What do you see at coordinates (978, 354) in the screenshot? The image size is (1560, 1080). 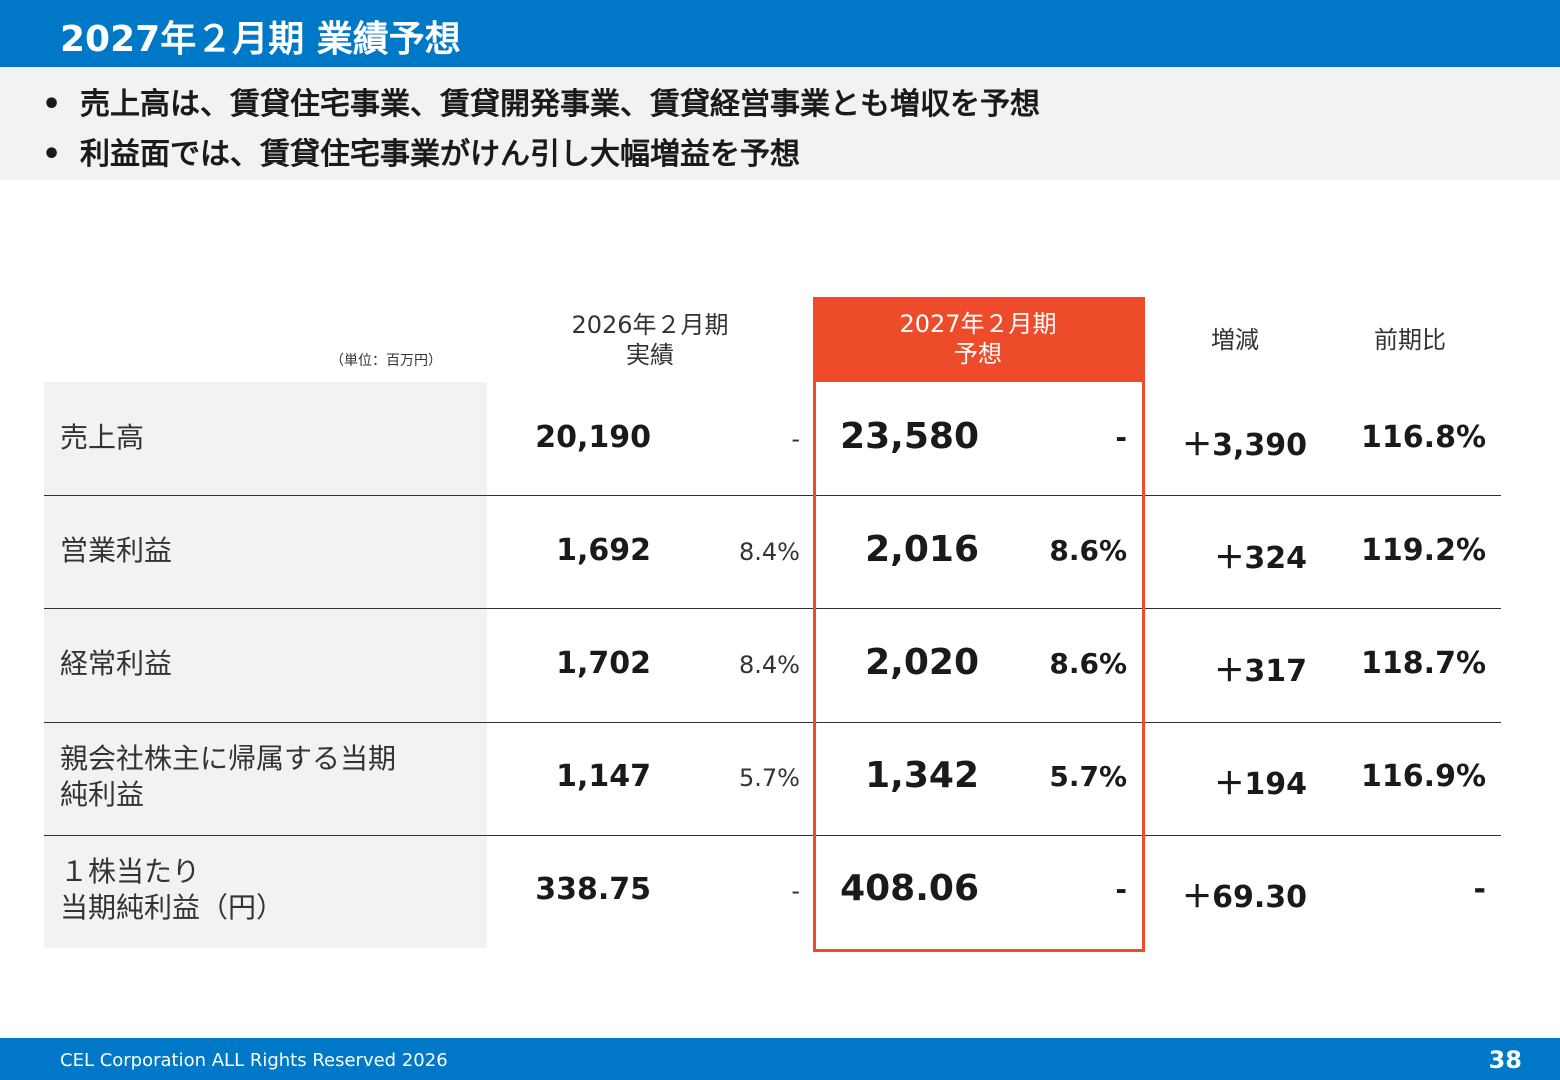 I see `column-header-forecast-kind: 予想` at bounding box center [978, 354].